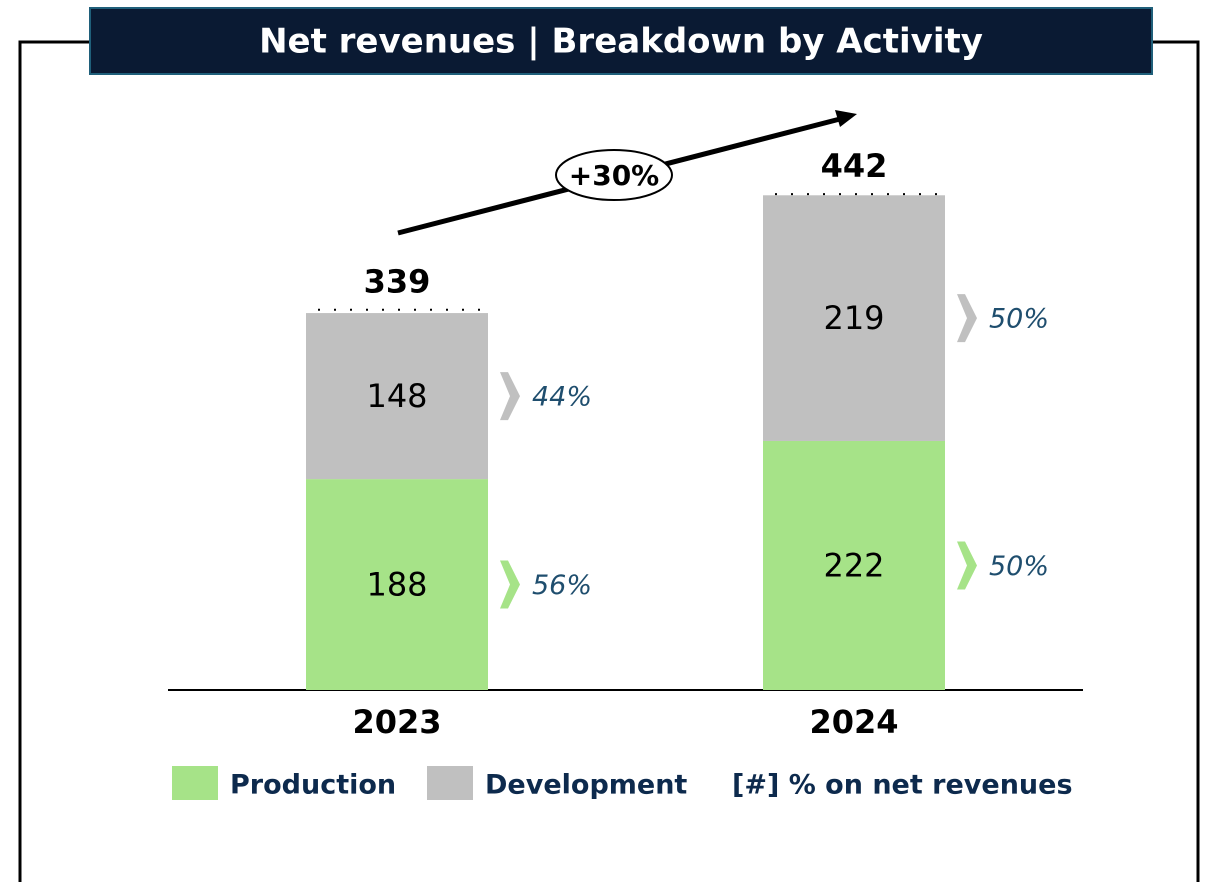  I want to click on title-box, so click(621, 41).